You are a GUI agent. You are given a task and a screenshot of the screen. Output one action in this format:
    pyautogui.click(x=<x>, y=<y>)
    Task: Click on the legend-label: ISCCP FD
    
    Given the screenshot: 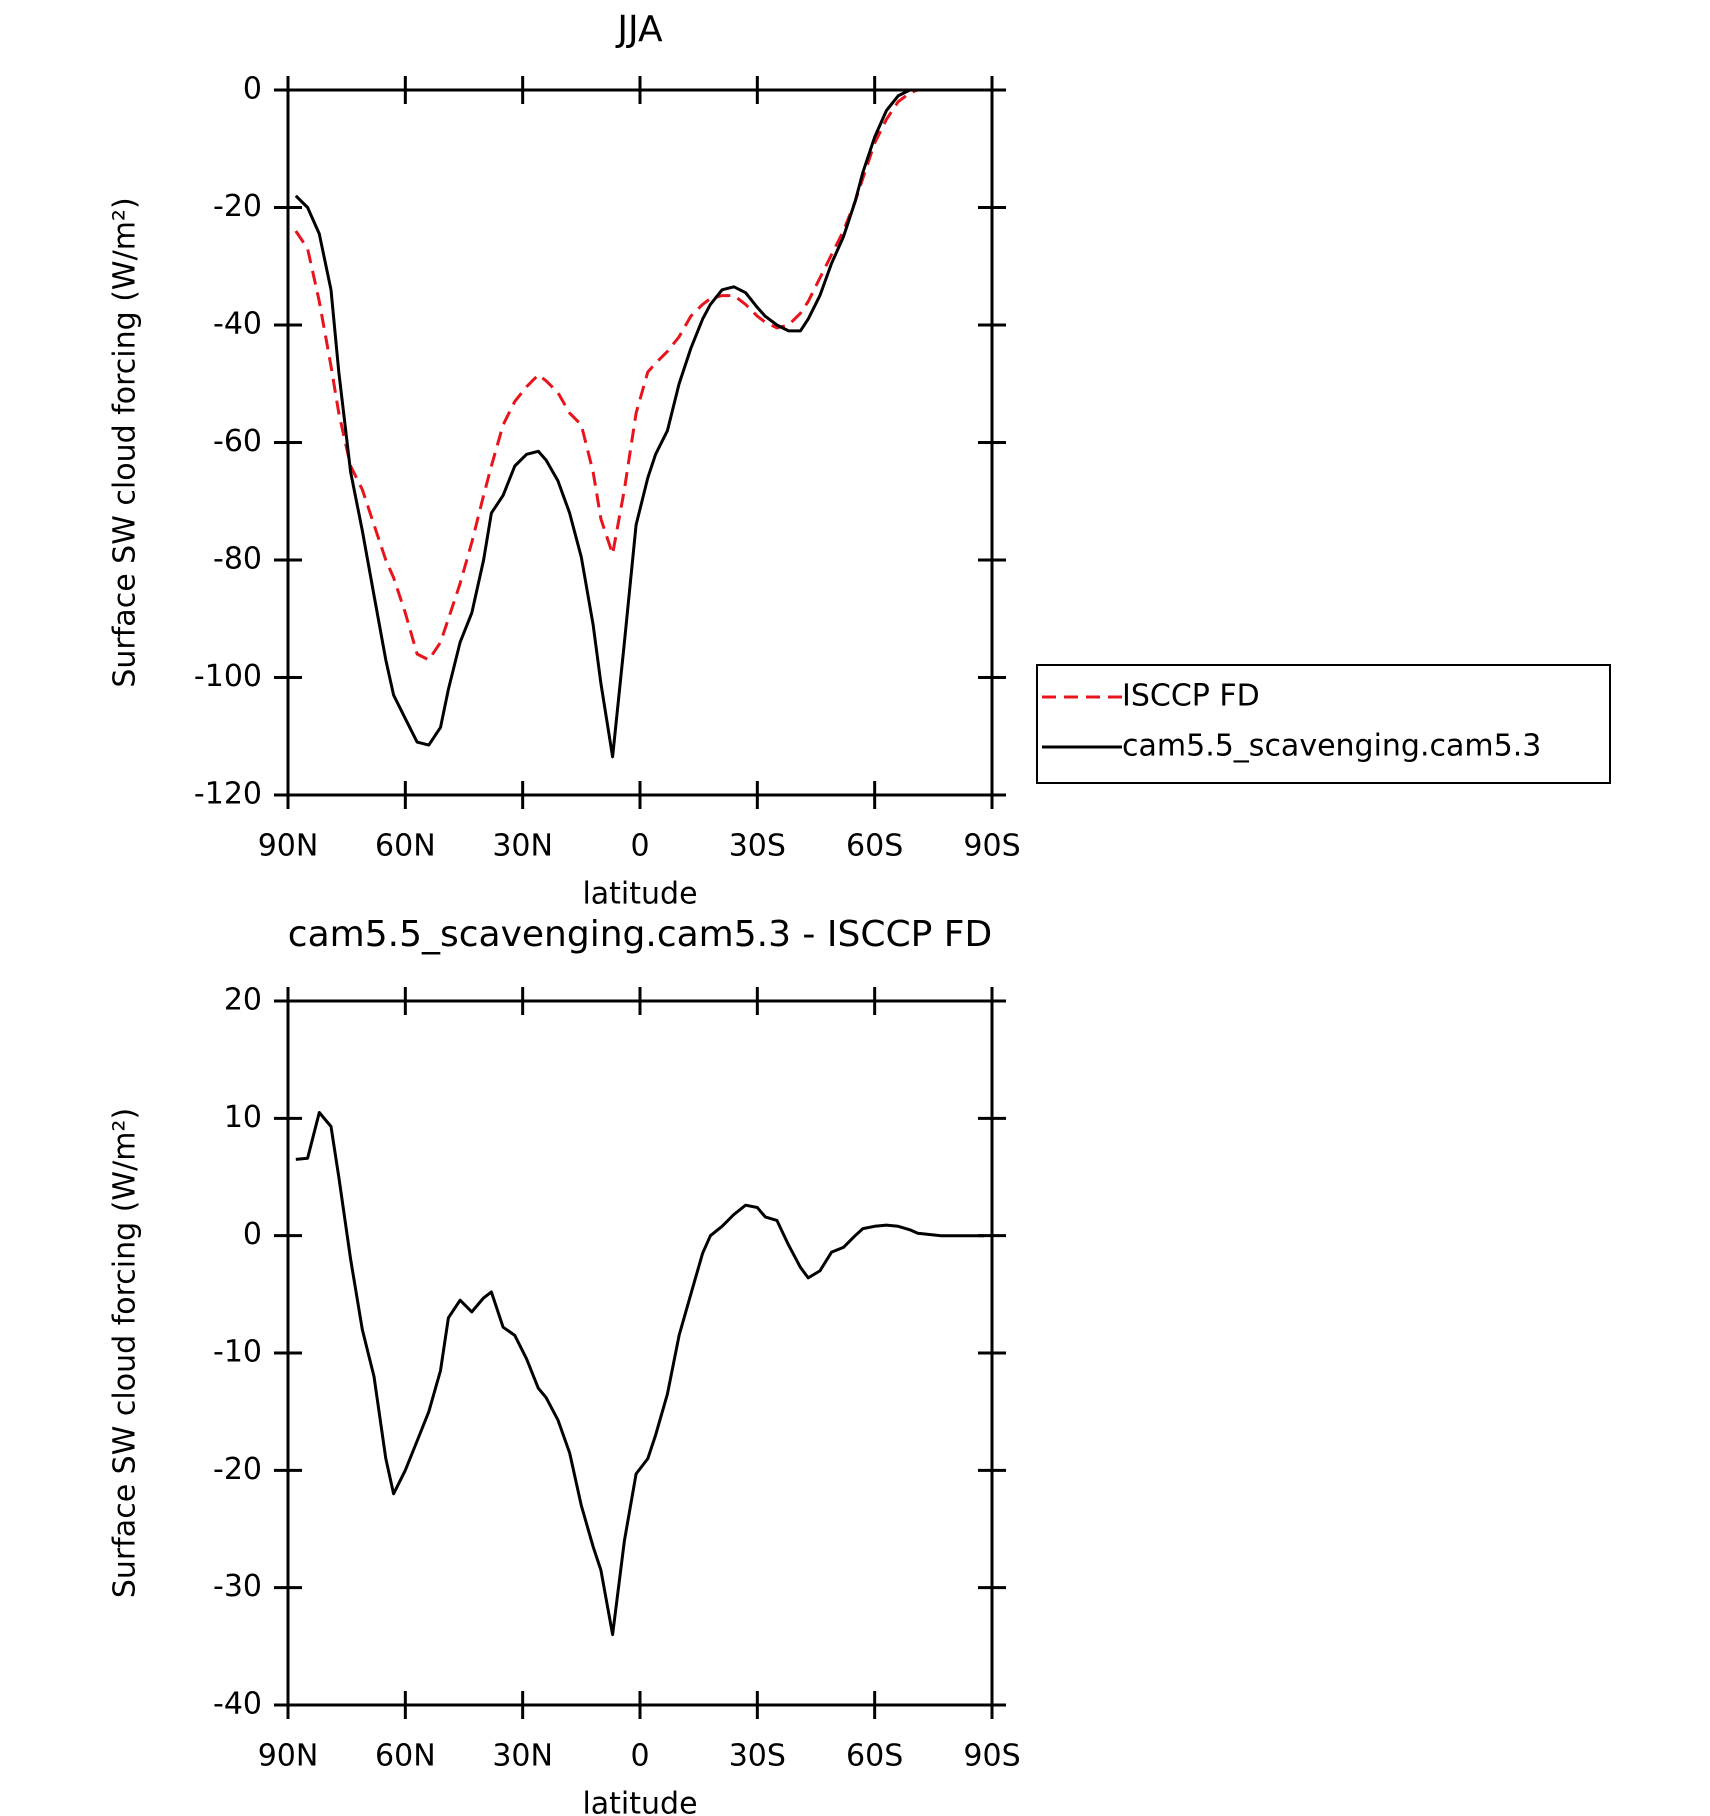 What is the action you would take?
    pyautogui.click(x=1191, y=696)
    